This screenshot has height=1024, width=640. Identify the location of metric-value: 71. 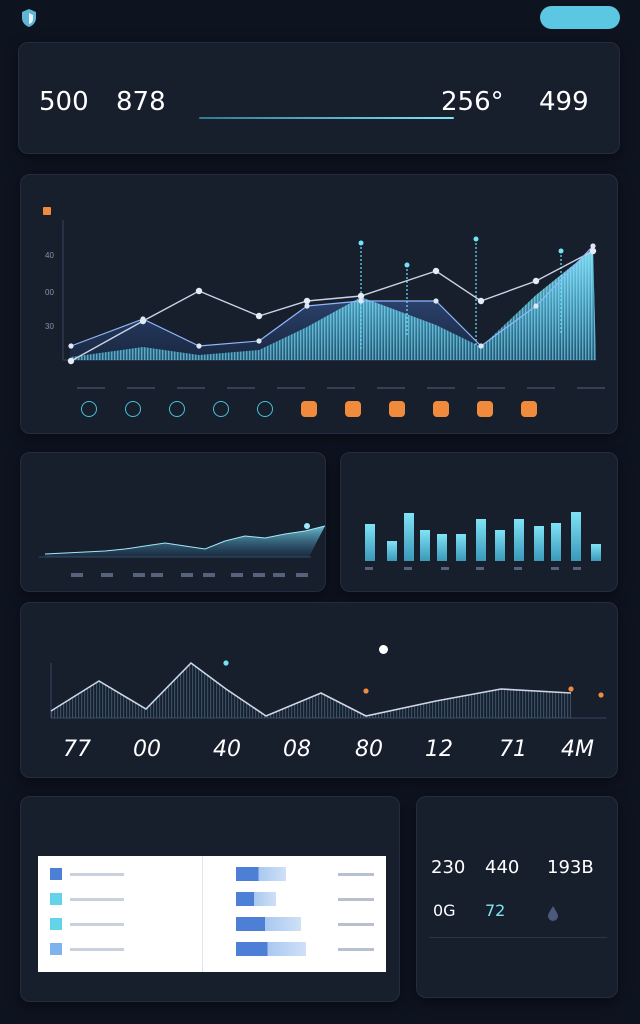
(513, 749).